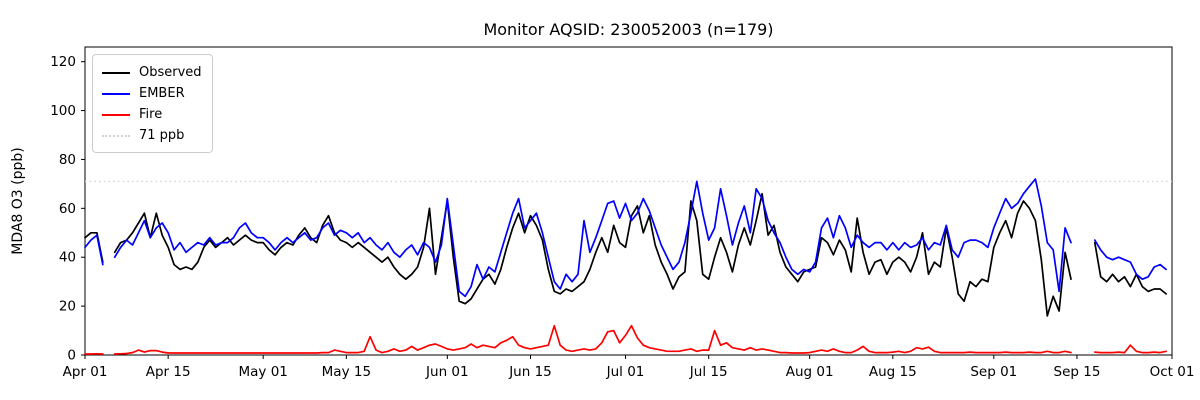 Image resolution: width=1200 pixels, height=400 pixels. Describe the element at coordinates (116, 93) in the screenshot. I see `ember-line-swatch` at that location.